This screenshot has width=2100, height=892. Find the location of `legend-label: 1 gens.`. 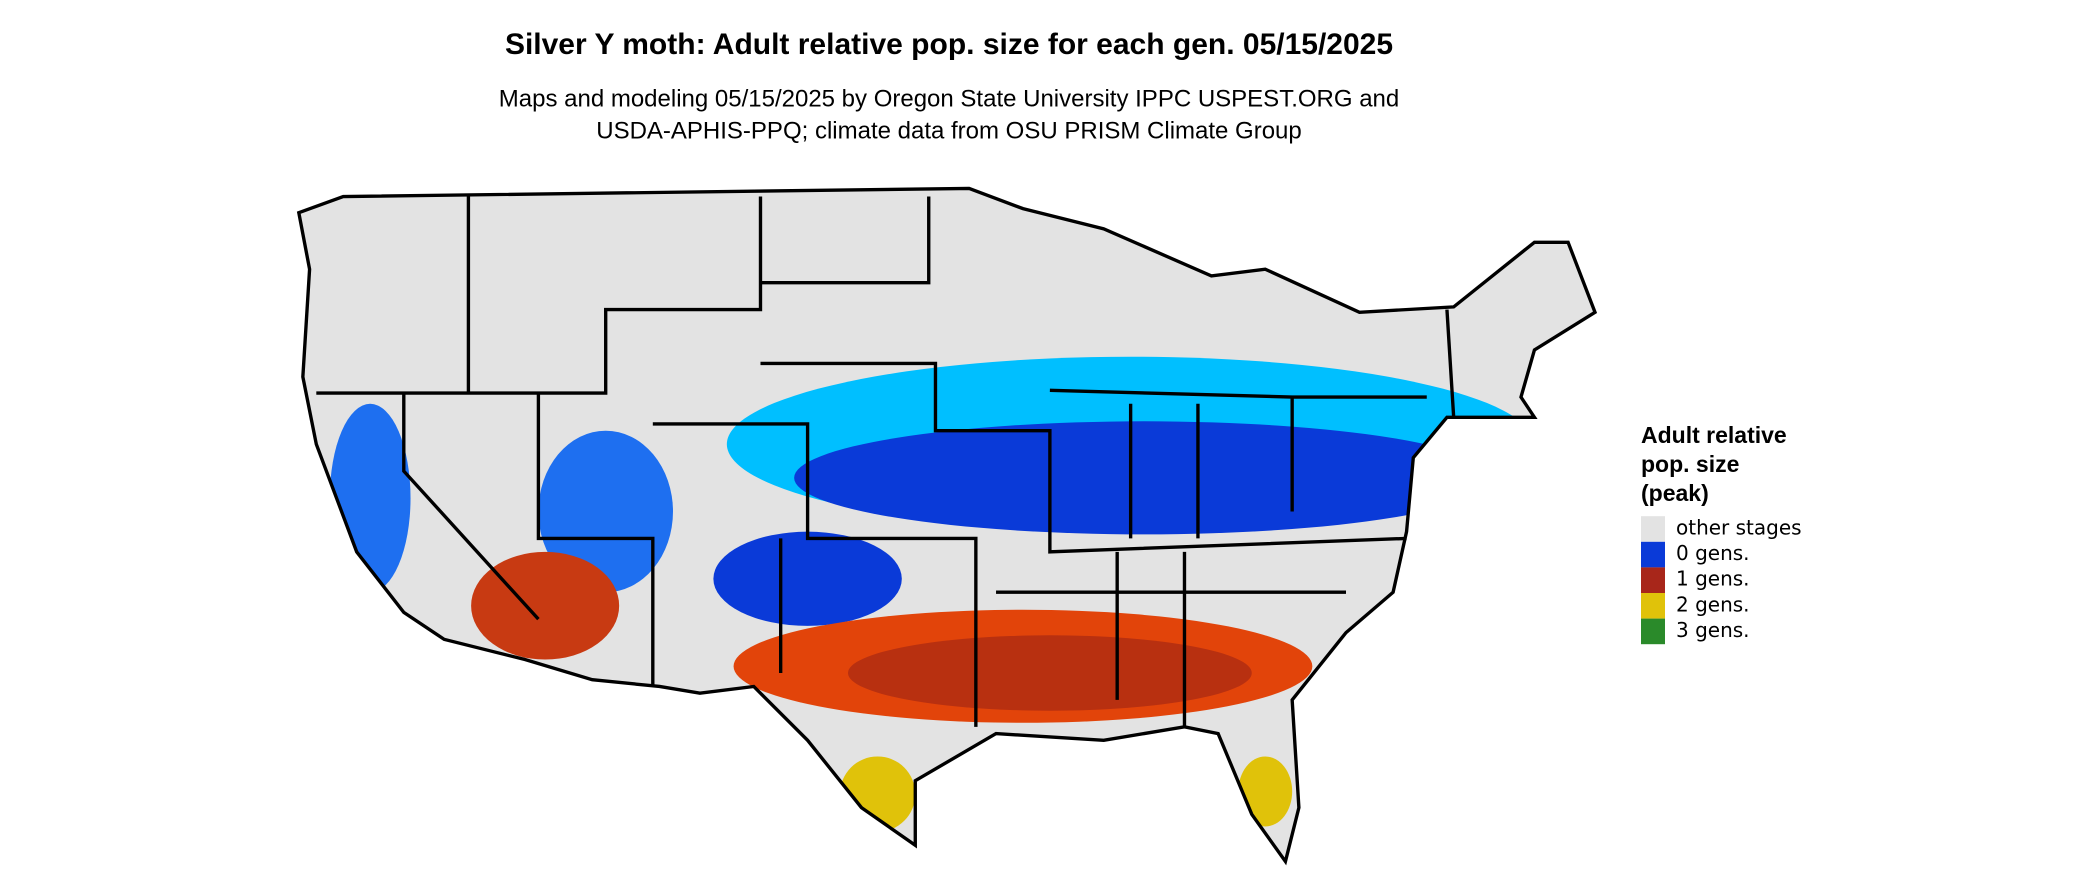

legend-label: 1 gens. is located at coordinates (1713, 579).